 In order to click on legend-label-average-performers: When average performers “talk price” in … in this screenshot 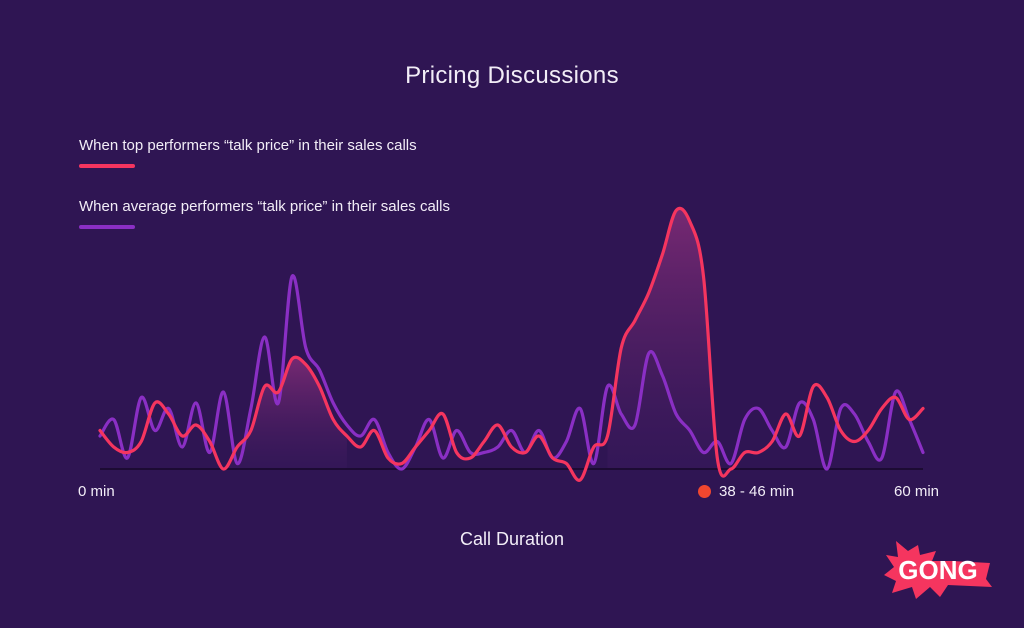, I will do `click(264, 206)`.